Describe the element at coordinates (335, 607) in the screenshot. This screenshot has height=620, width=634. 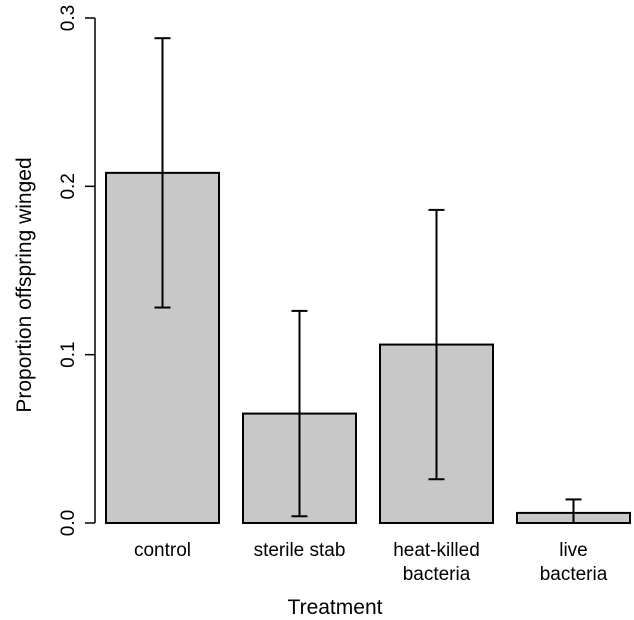
I see `x-axis-title: Treatment` at that location.